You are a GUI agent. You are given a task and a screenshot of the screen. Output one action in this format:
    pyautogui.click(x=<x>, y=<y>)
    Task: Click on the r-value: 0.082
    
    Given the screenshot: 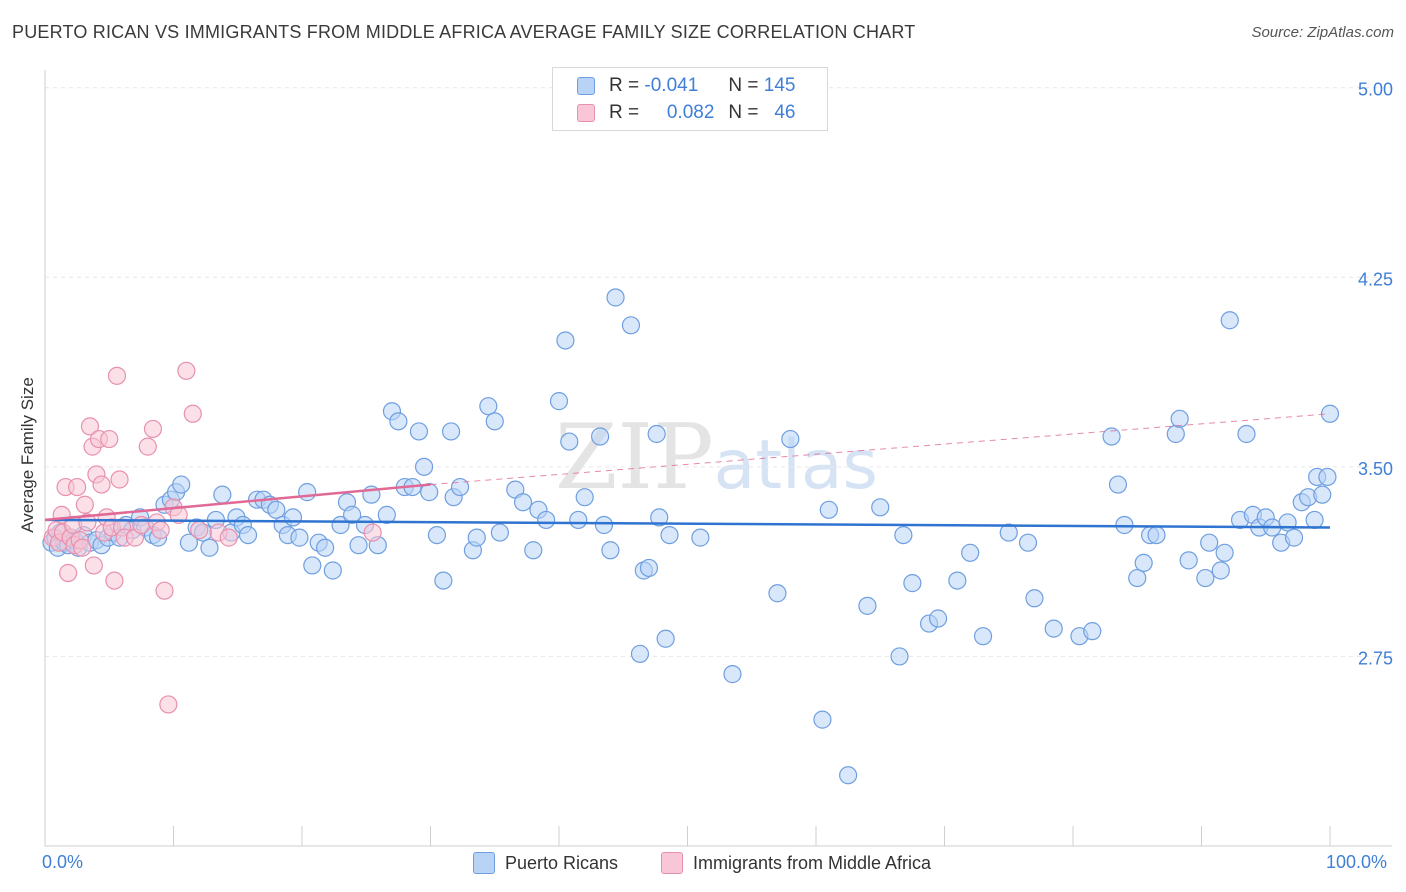 What is the action you would take?
    pyautogui.click(x=690, y=112)
    